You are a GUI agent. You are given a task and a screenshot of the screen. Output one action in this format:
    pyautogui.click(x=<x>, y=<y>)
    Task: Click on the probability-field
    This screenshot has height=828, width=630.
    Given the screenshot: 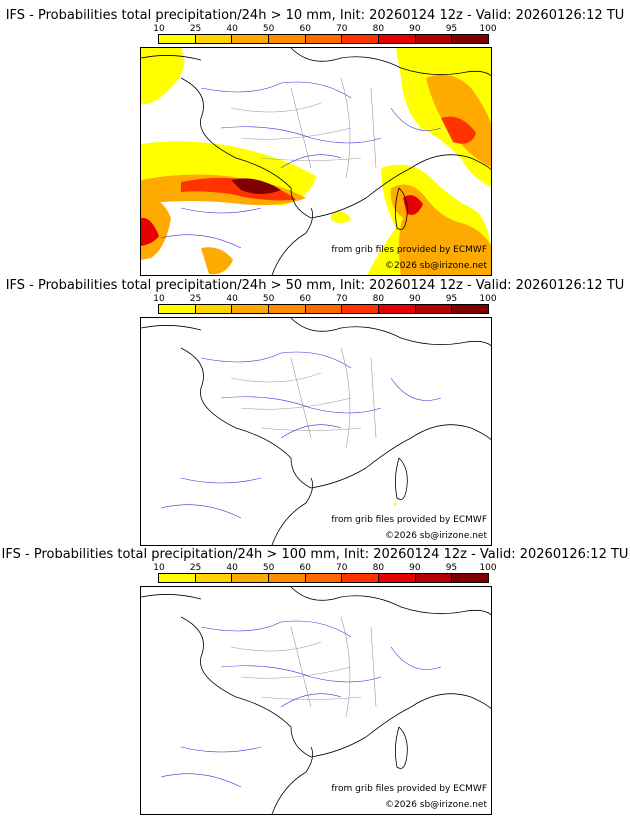 What is the action you would take?
    pyautogui.click(x=395, y=504)
    